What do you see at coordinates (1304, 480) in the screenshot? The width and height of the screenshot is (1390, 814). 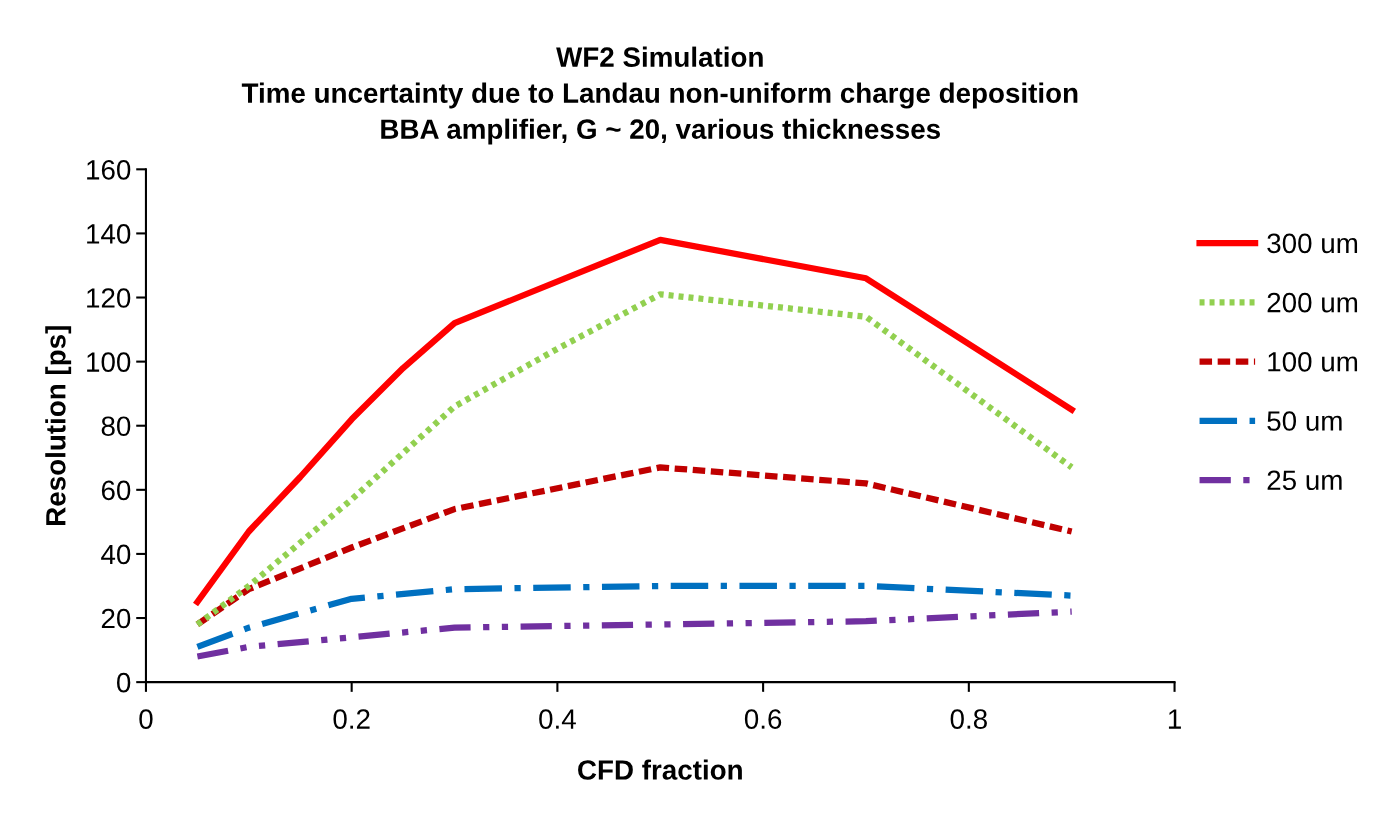 I see `legend-label: 25 um` at bounding box center [1304, 480].